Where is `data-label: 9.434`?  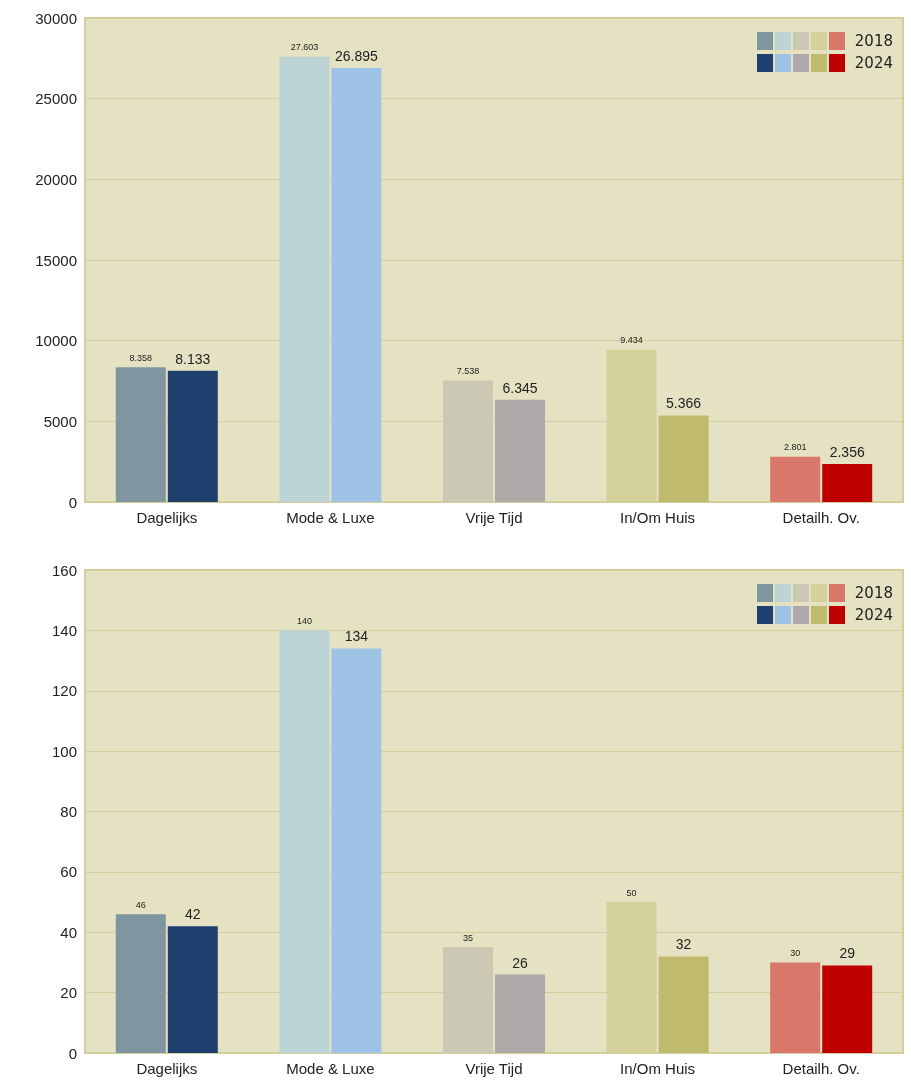
data-label: 9.434 is located at coordinates (631, 340).